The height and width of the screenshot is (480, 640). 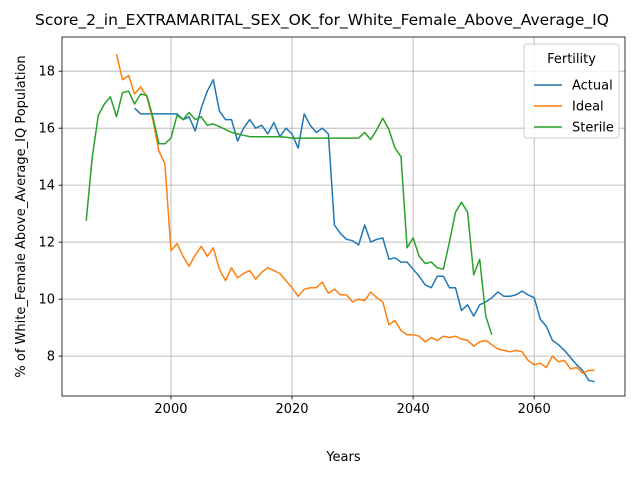 What do you see at coordinates (51, 357) in the screenshot?
I see `y-tick-label: 8` at bounding box center [51, 357].